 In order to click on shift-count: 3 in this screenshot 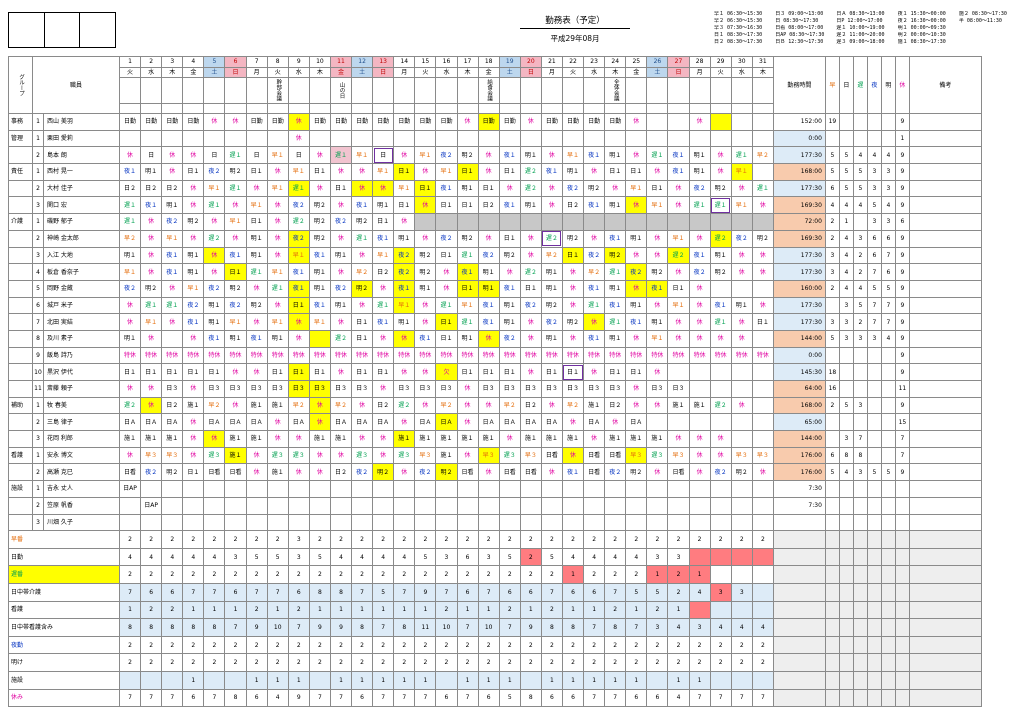, I will do `click(832, 322)`.